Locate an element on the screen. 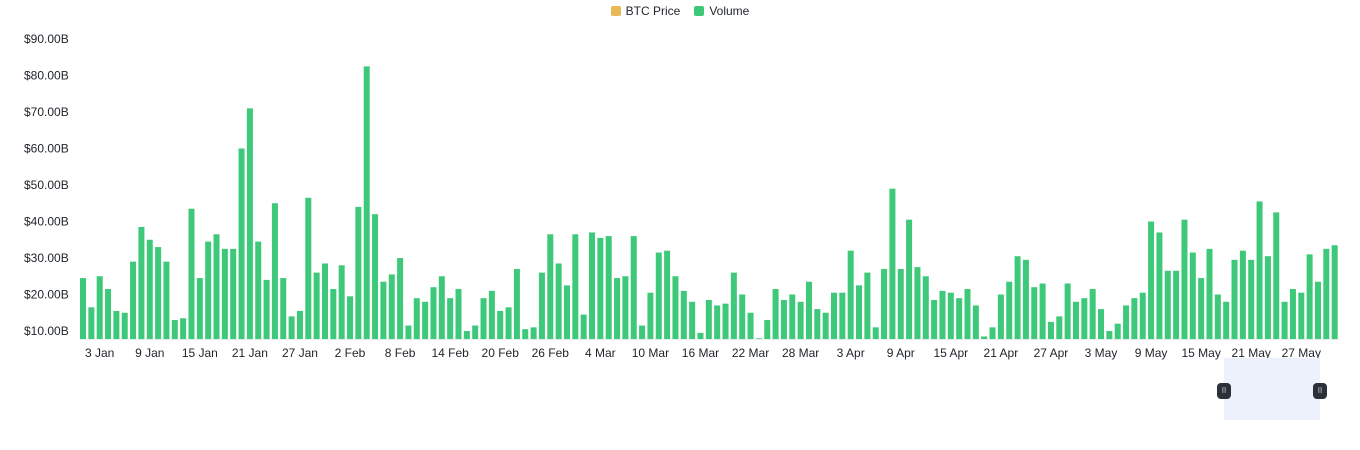  legend-item-volume: Volume is located at coordinates (721, 11).